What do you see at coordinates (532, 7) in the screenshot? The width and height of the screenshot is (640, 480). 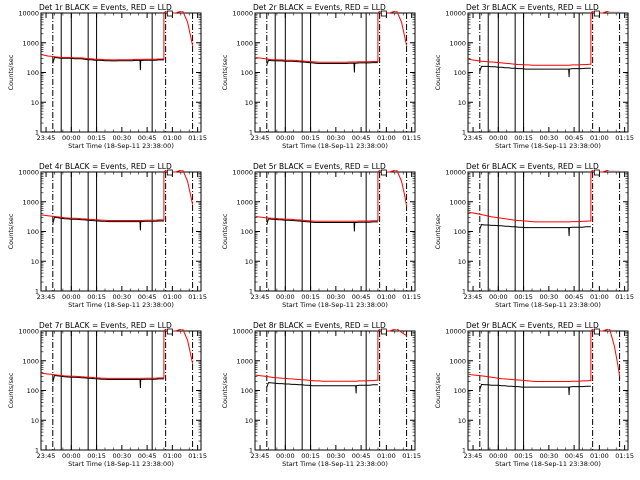 I see `panel-title: Det 3r BLACK = Events, RED = LLD` at bounding box center [532, 7].